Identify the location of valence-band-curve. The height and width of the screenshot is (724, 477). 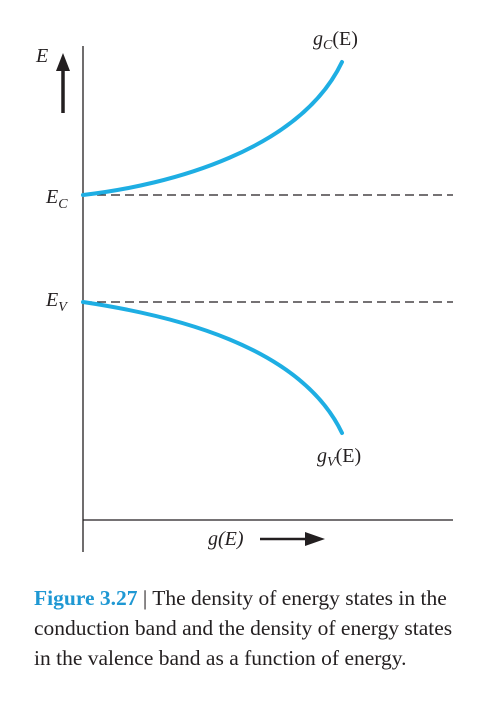
(212, 367).